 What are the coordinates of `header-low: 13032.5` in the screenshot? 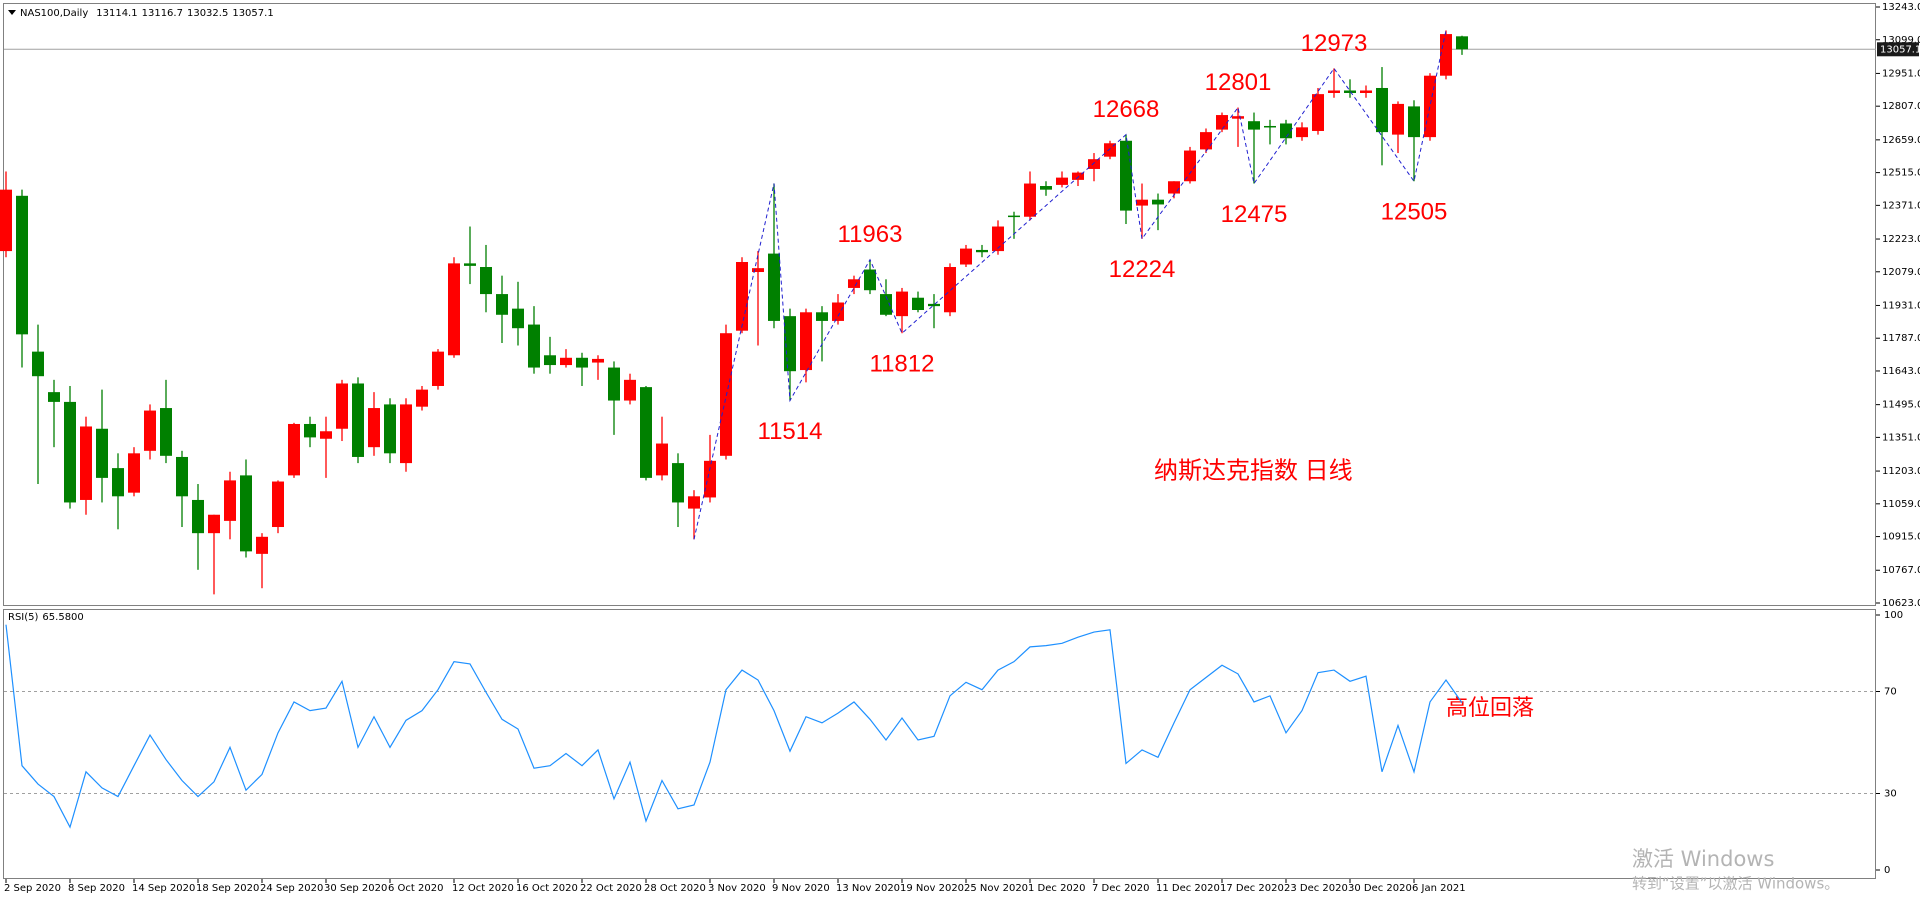 It's located at (207, 13).